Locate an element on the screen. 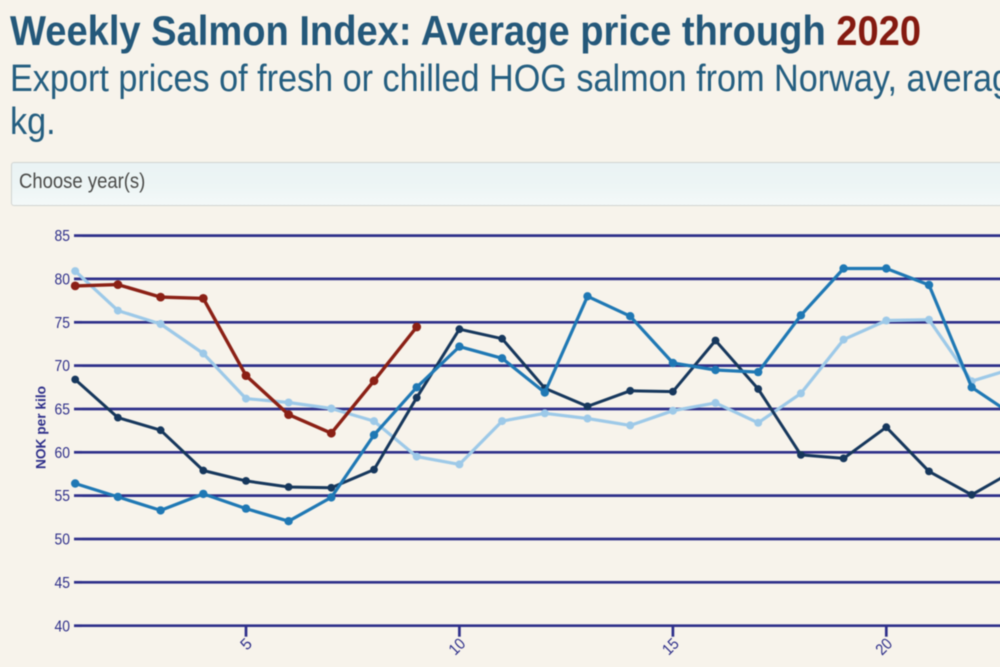 This screenshot has height=667, width=1000. svg-text: 65 is located at coordinates (63, 410).